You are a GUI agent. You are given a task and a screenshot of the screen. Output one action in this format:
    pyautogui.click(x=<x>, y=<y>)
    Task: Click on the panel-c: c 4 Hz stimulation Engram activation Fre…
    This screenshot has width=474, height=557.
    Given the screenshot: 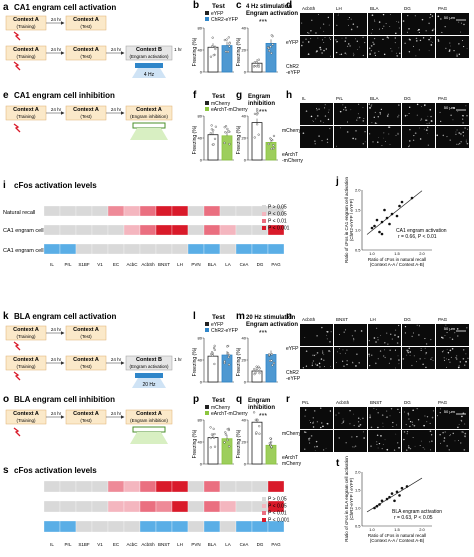 What is the action you would take?
    pyautogui.click(x=267, y=37)
    